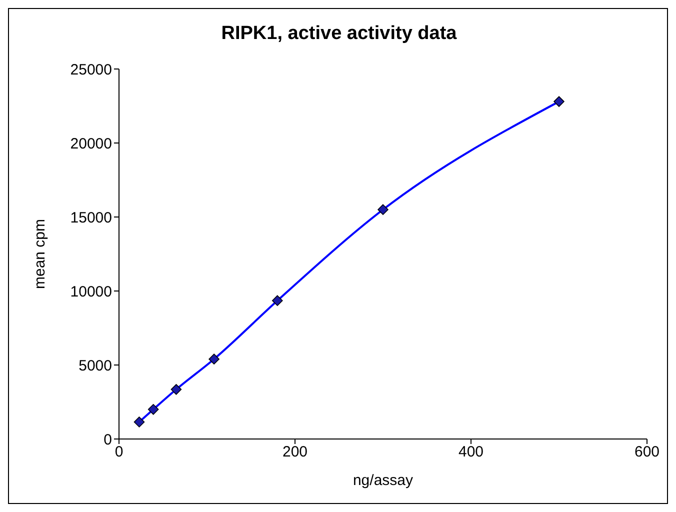 Image resolution: width=676 pixels, height=512 pixels. Describe the element at coordinates (39, 254) in the screenshot. I see `y-axis-title: mean cpm` at that location.